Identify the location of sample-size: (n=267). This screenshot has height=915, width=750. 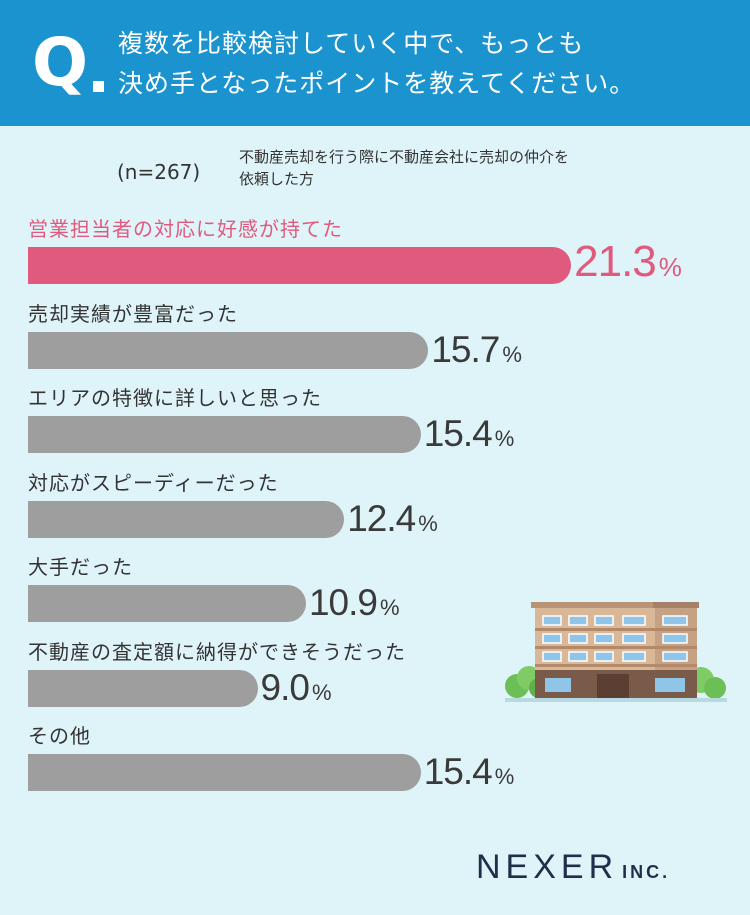
(159, 172).